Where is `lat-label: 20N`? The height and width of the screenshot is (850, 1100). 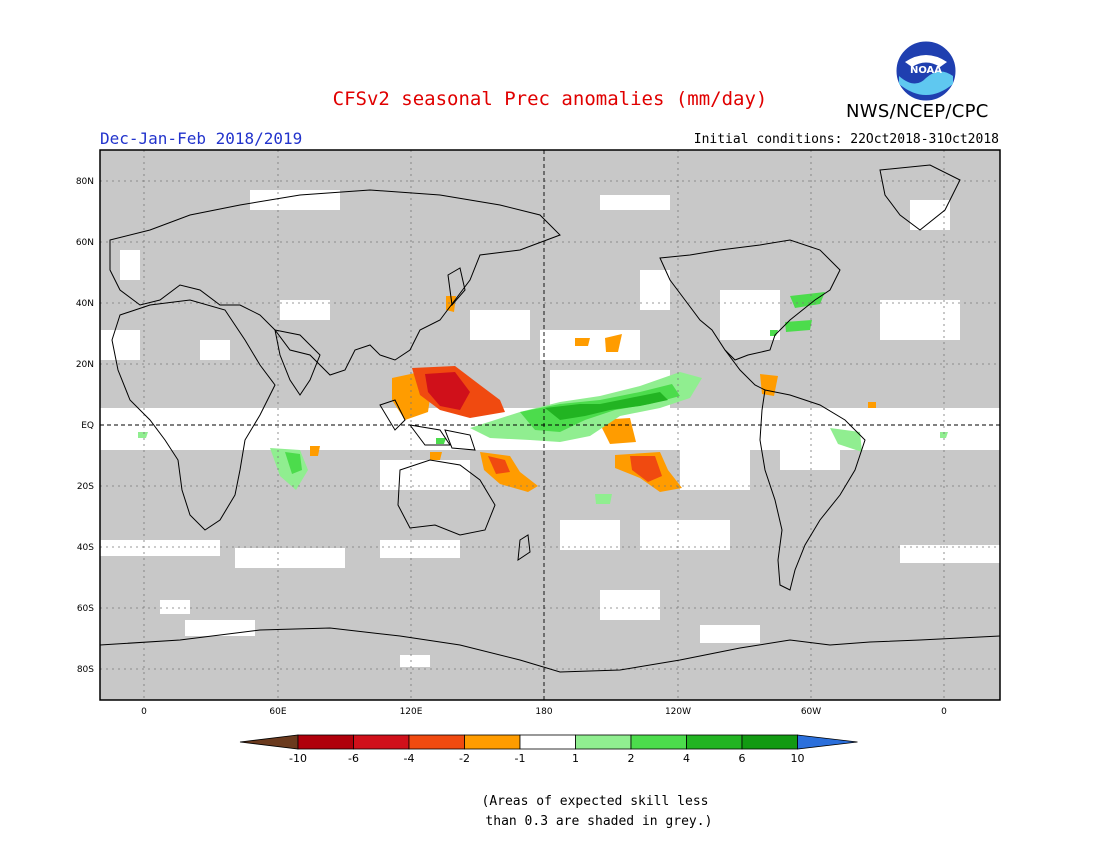
lat-label: 20N is located at coordinates (85, 365).